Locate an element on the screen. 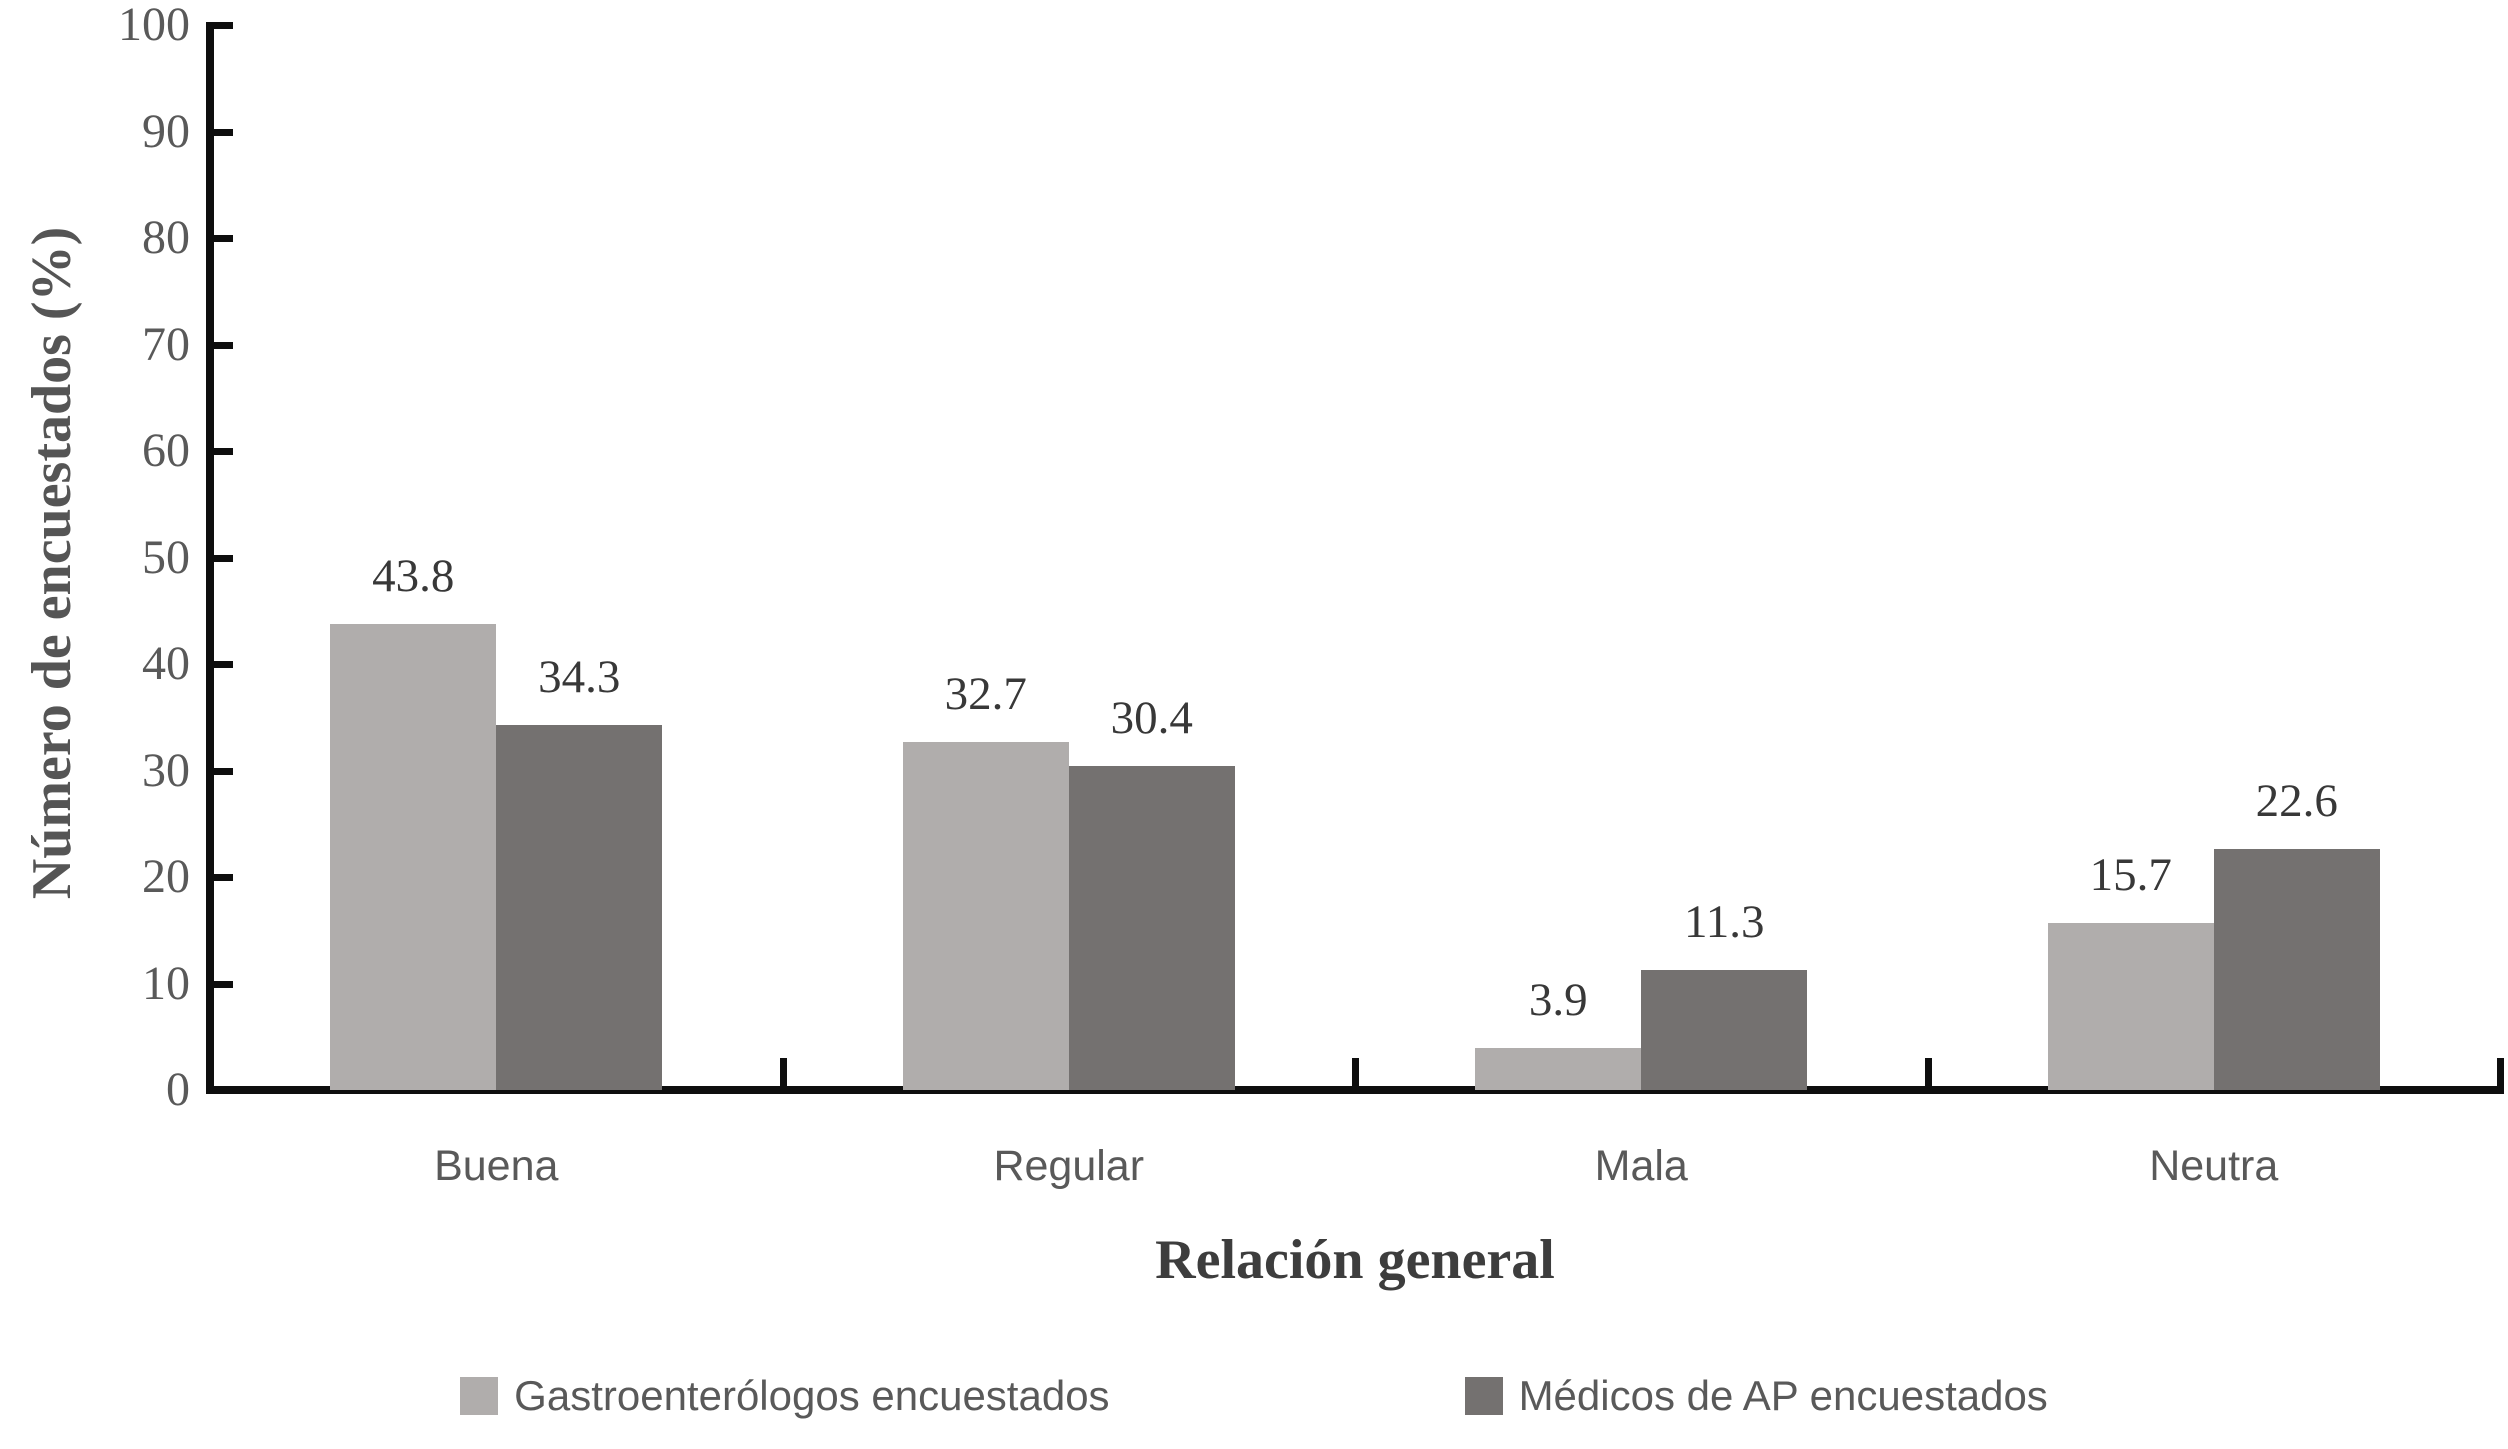 Image resolution: width=2508 pixels, height=1449 pixels. y-tick-label: 60 is located at coordinates (166, 450).